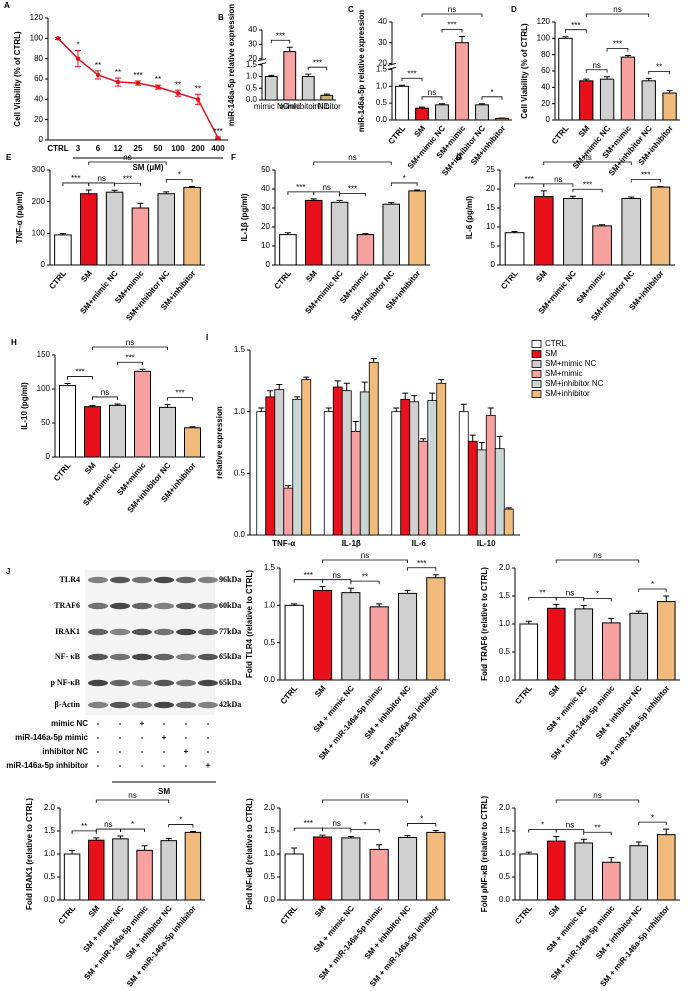  I want to click on y-axis-label: Fold NF-κB (relative to CTRL), so click(249, 854).